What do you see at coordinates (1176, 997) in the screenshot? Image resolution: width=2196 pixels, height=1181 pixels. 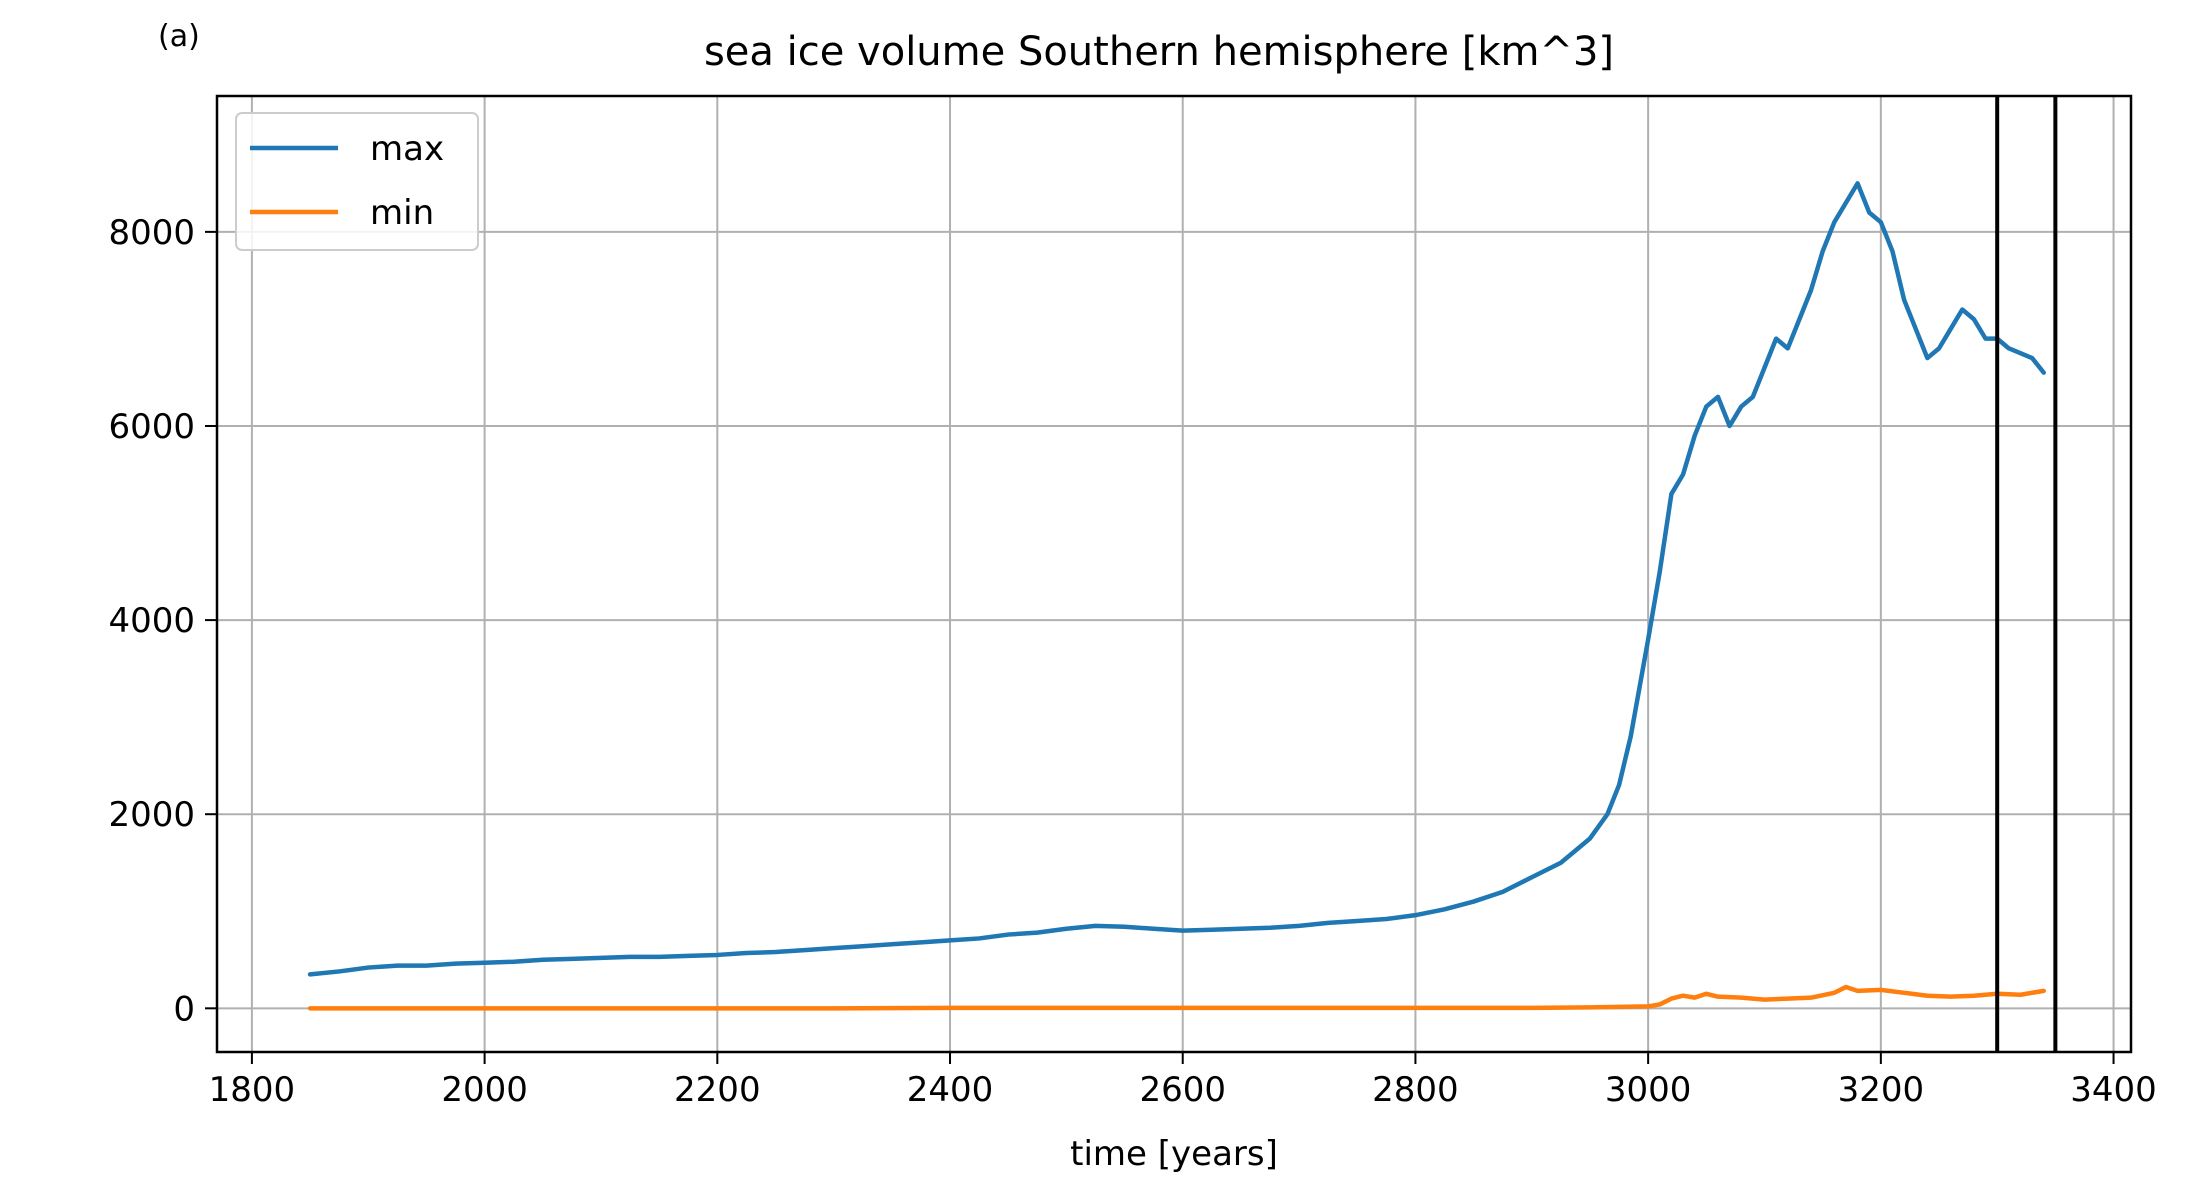 I see `series-line-min` at bounding box center [1176, 997].